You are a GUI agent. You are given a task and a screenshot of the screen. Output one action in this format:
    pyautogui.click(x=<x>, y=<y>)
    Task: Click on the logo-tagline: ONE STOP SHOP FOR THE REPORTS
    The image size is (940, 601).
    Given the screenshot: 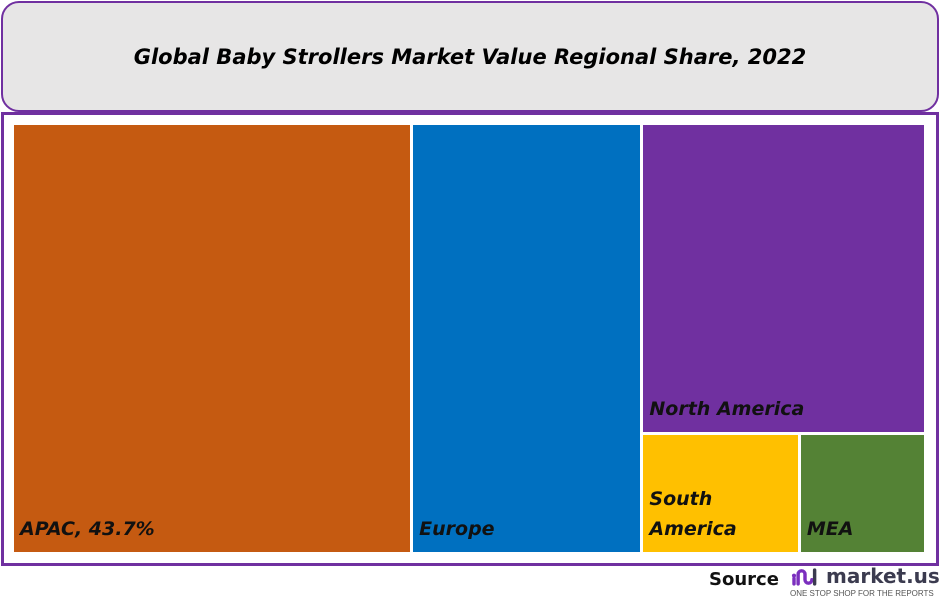 What is the action you would take?
    pyautogui.click(x=862, y=593)
    